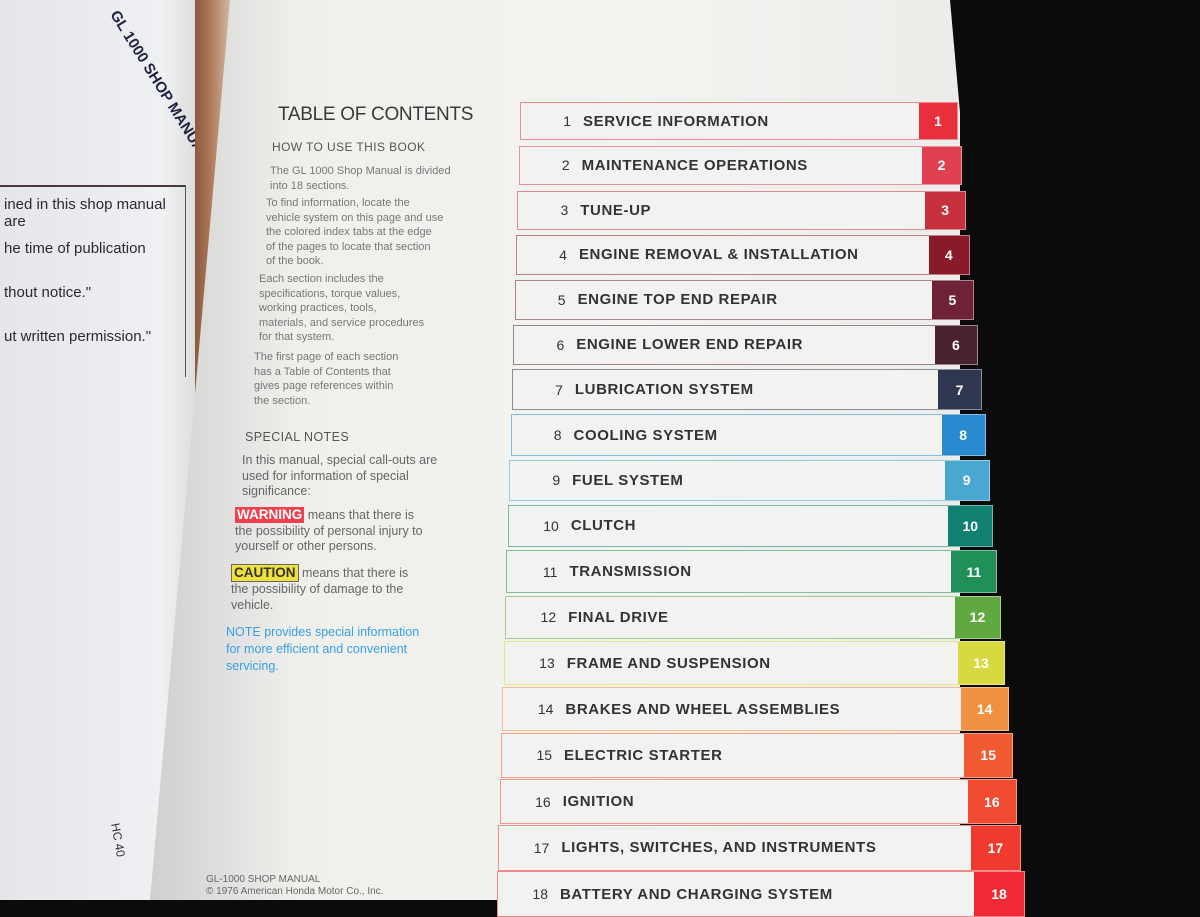  What do you see at coordinates (956, 344) in the screenshot?
I see `section-index-tab: 6` at bounding box center [956, 344].